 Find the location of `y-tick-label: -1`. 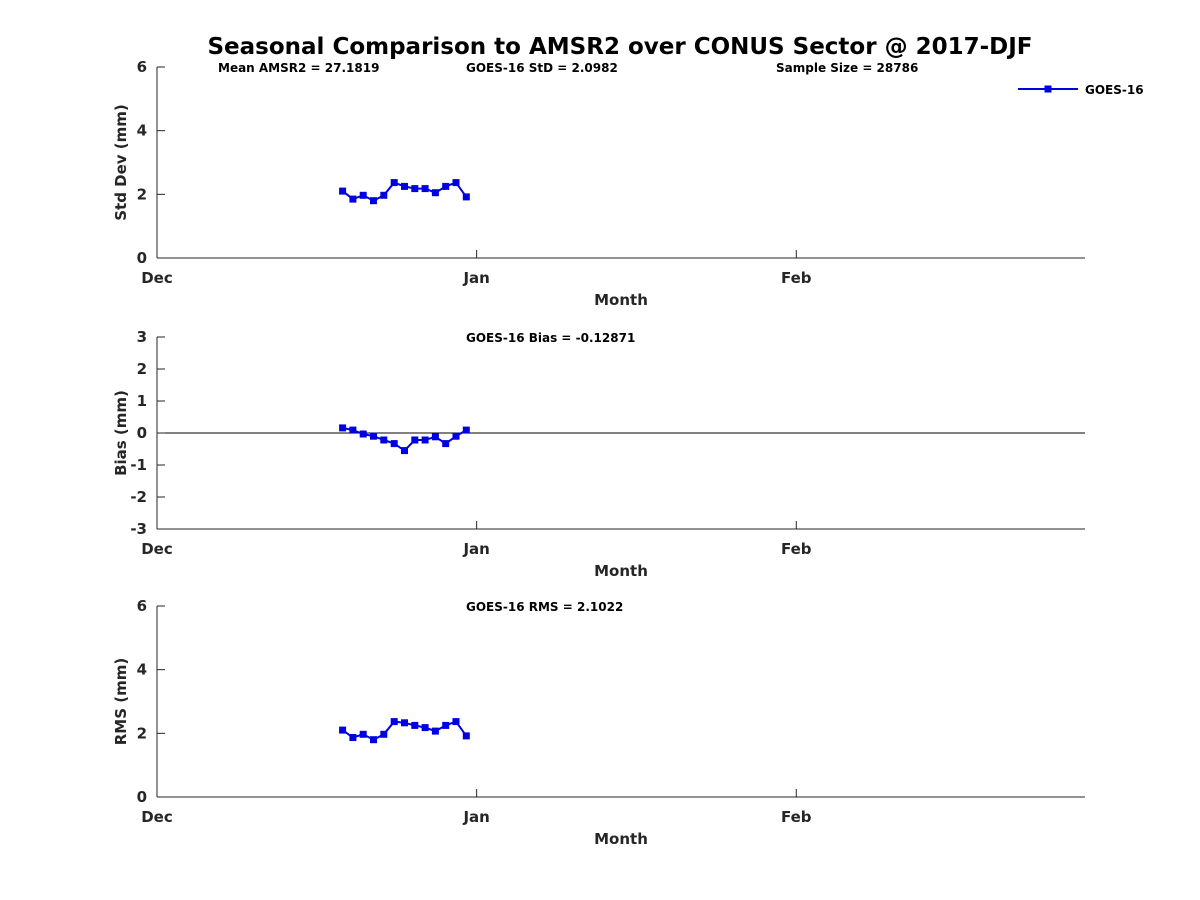

y-tick-label: -1 is located at coordinates (138, 465).